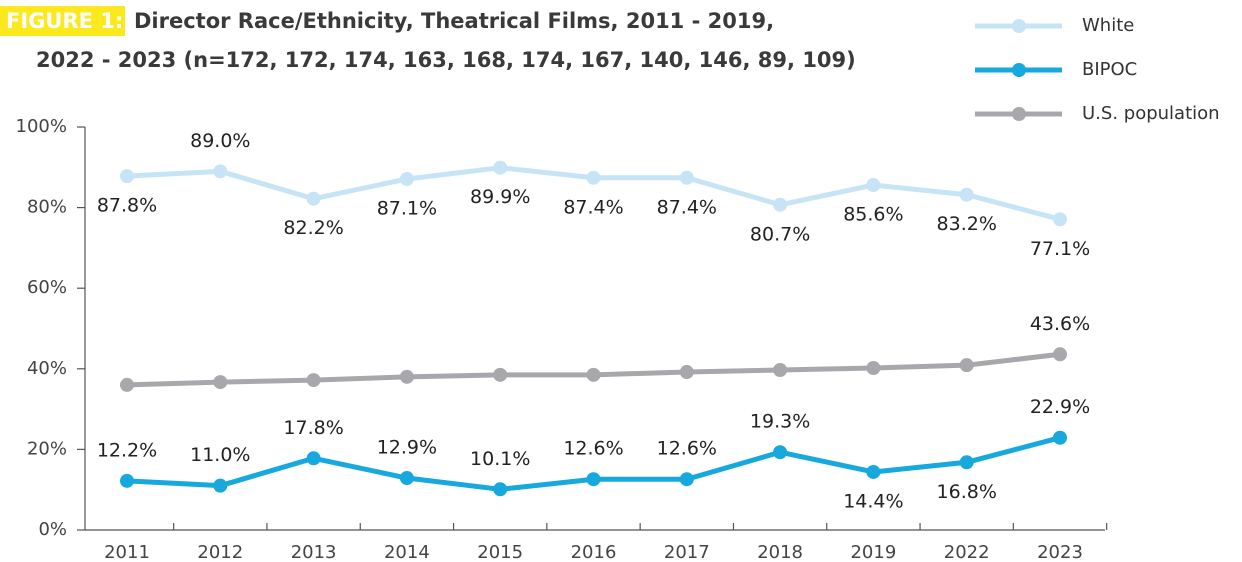 Image resolution: width=1242 pixels, height=562 pixels. I want to click on data-label: 43.6%, so click(1060, 324).